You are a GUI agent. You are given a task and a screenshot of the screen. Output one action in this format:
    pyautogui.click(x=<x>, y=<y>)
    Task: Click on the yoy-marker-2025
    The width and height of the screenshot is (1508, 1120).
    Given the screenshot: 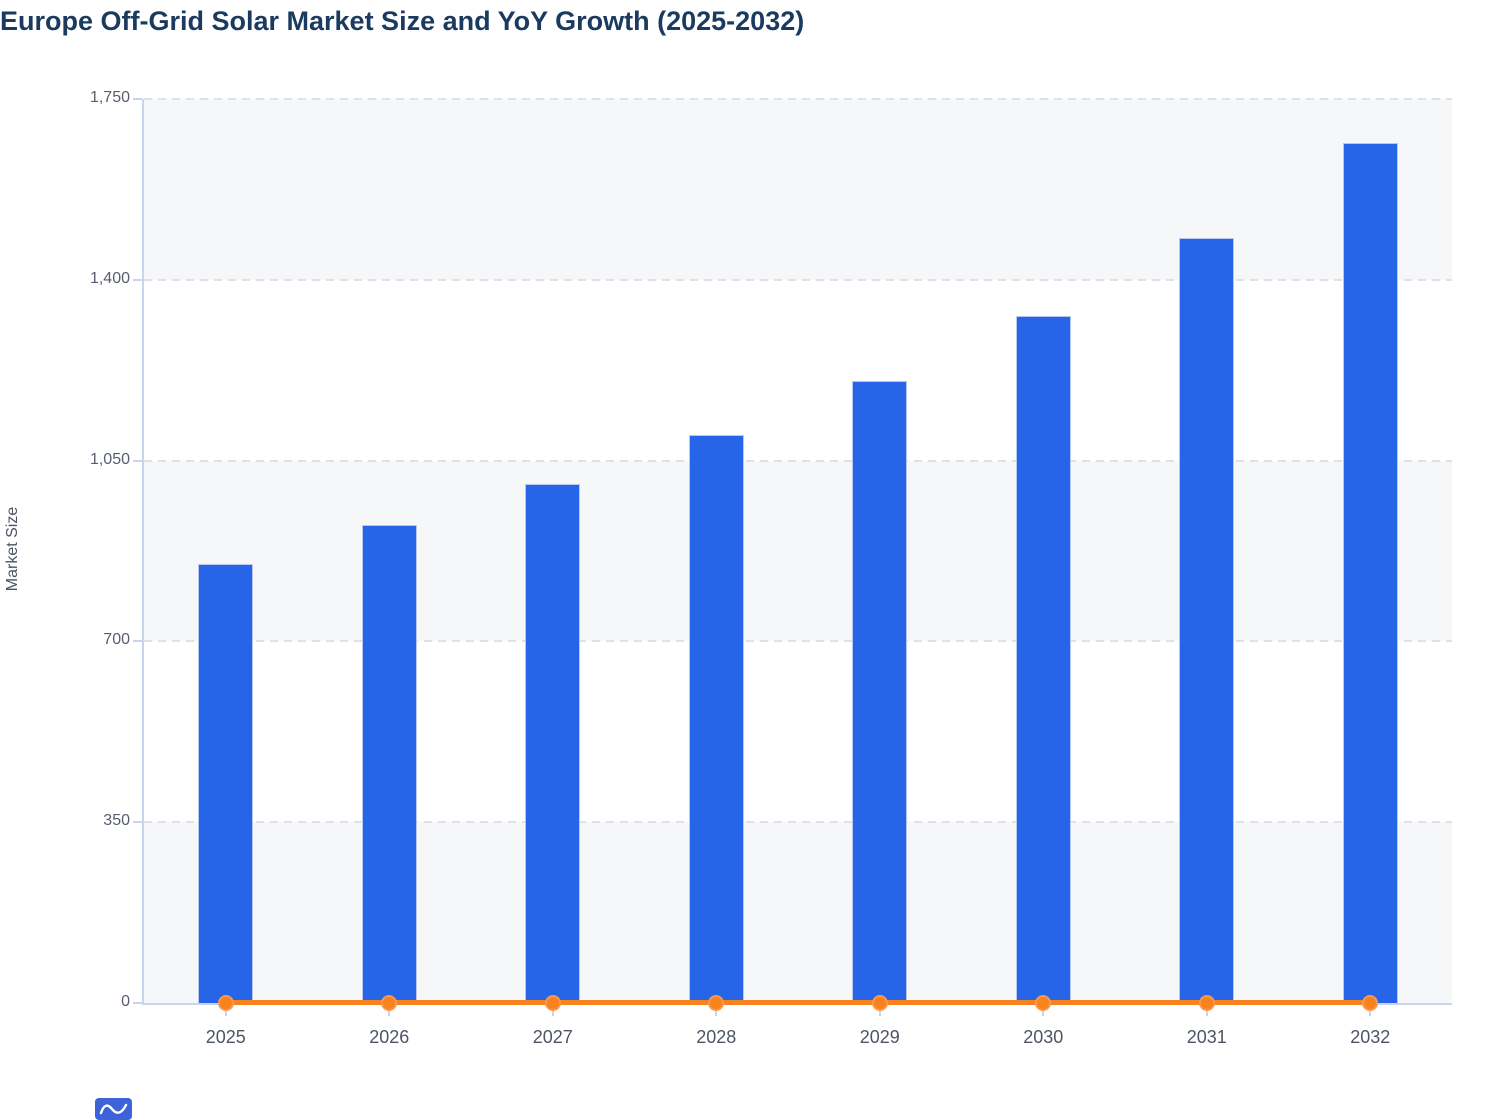 What is the action you would take?
    pyautogui.click(x=225, y=1003)
    